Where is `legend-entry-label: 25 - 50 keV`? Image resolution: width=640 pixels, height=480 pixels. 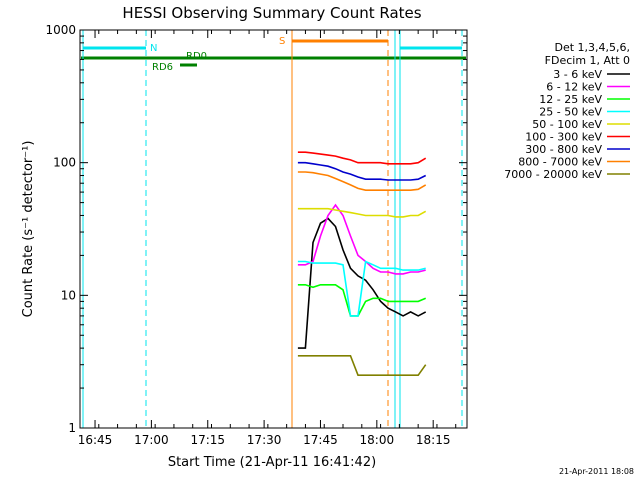 legend-entry-label: 25 - 50 keV is located at coordinates (570, 112).